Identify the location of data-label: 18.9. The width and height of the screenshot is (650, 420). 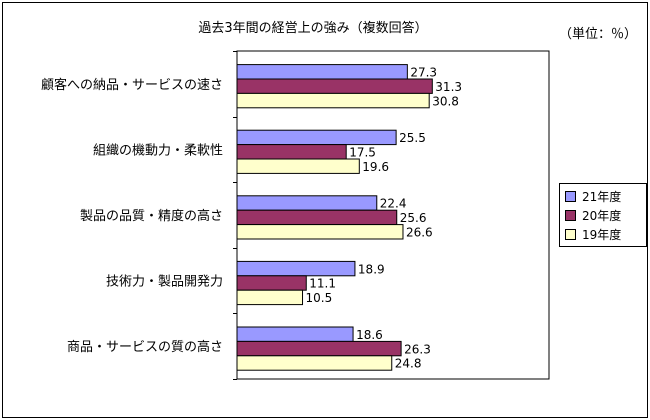
(371, 269).